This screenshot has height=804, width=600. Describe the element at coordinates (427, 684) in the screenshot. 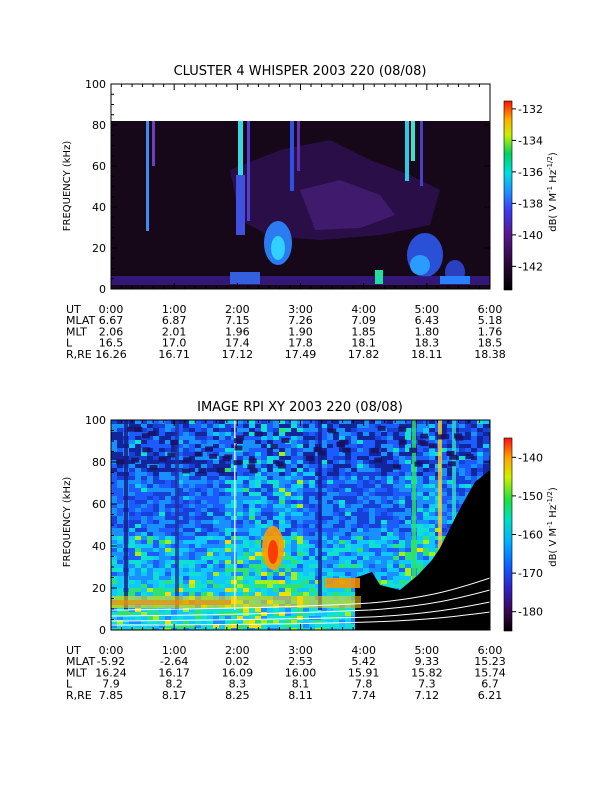

I see `image-ephemeris-value: 7.3` at that location.